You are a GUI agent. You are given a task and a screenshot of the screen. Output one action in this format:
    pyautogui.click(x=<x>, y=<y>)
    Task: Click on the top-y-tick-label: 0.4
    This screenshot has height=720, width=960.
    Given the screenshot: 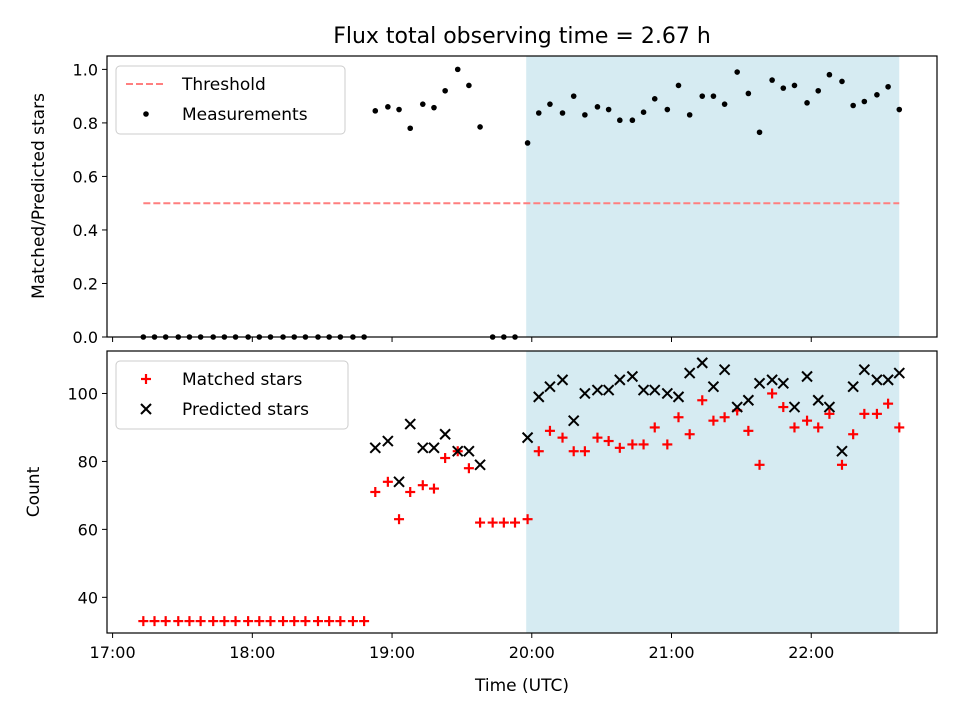 What is the action you would take?
    pyautogui.click(x=85, y=230)
    